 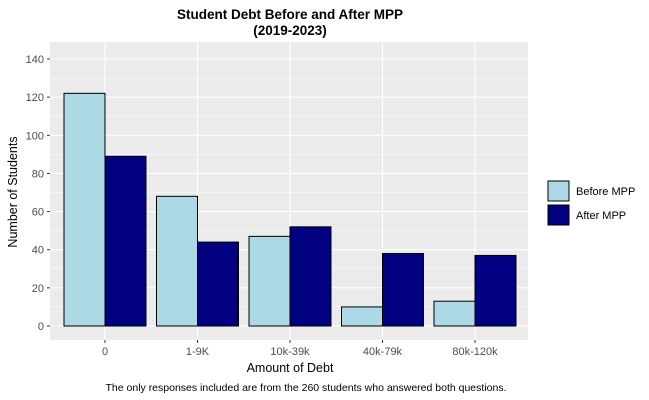 What do you see at coordinates (38, 193) in the screenshot?
I see `y-axis: 0 20 40 60 80 100 120 140` at bounding box center [38, 193].